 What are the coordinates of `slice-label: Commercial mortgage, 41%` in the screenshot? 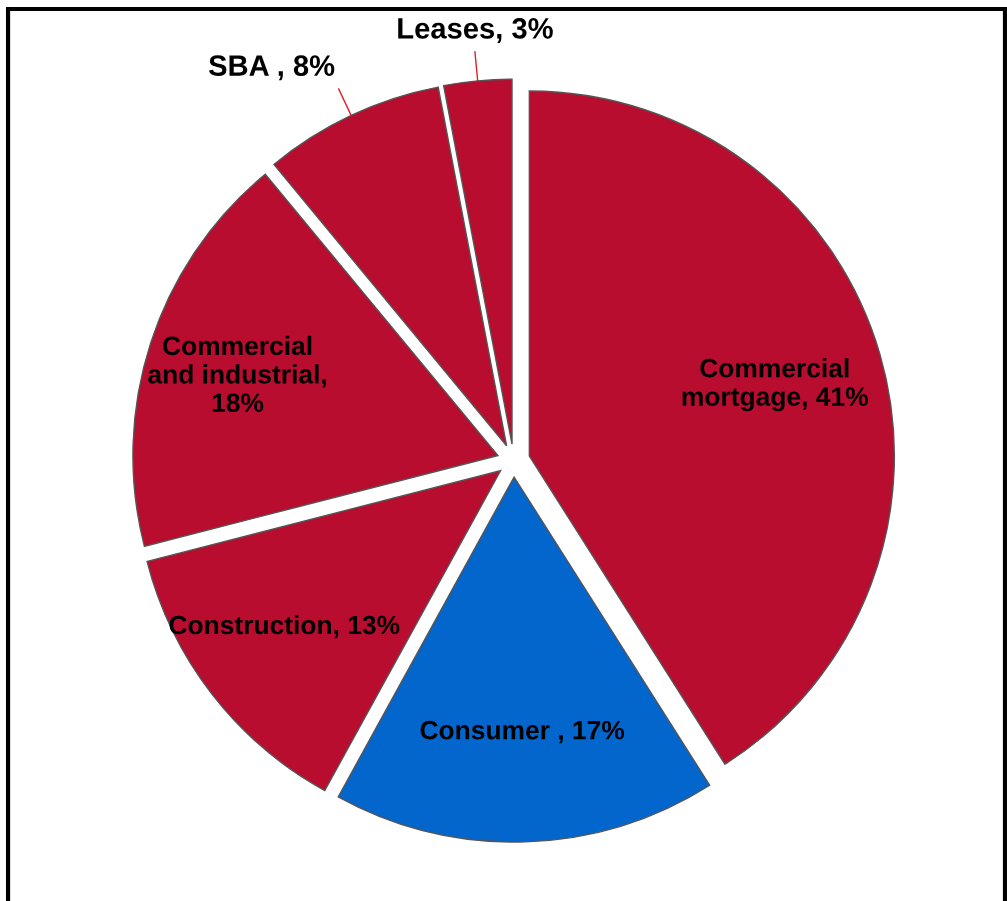 It's located at (775, 385).